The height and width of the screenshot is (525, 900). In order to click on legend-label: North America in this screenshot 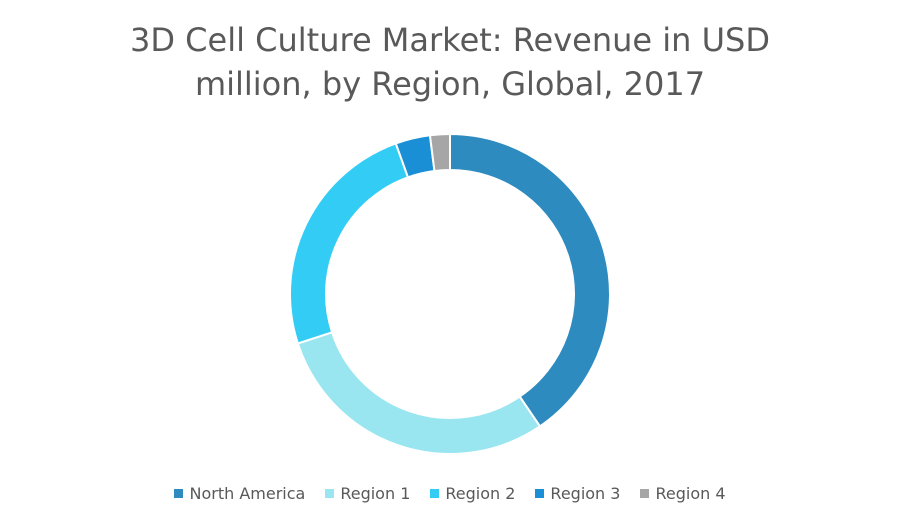, I will do `click(247, 493)`.